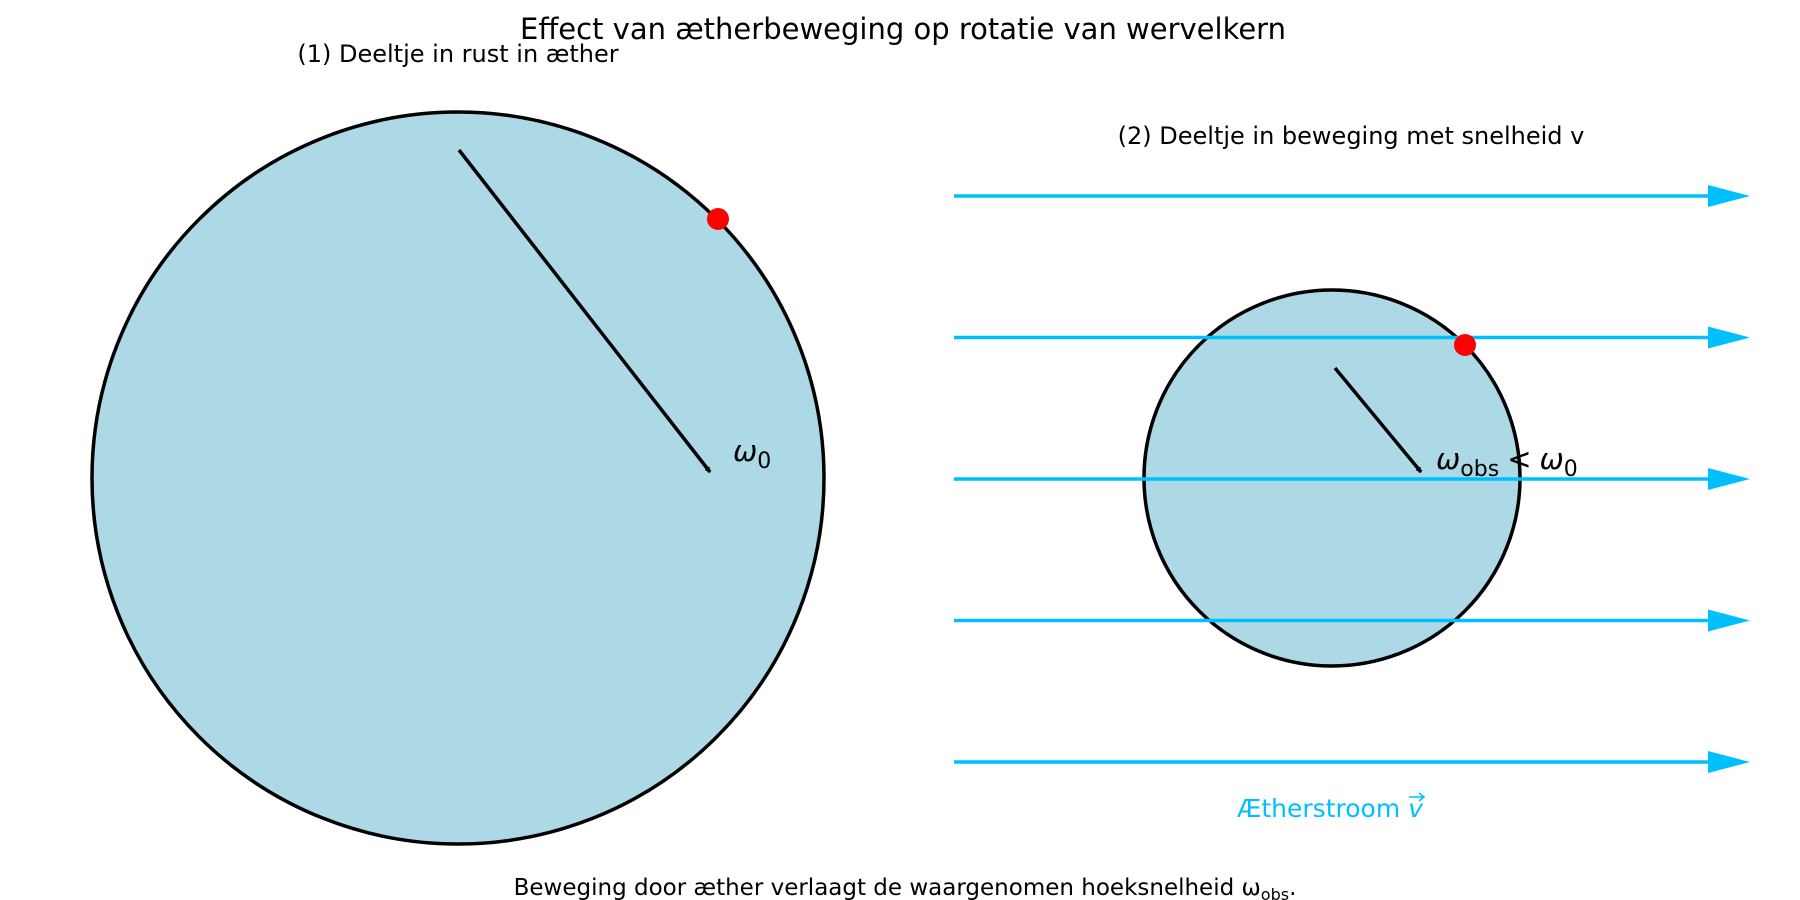 This screenshot has height=900, width=1800. What do you see at coordinates (1417, 797) in the screenshot?
I see `vector-arrow-accent` at bounding box center [1417, 797].